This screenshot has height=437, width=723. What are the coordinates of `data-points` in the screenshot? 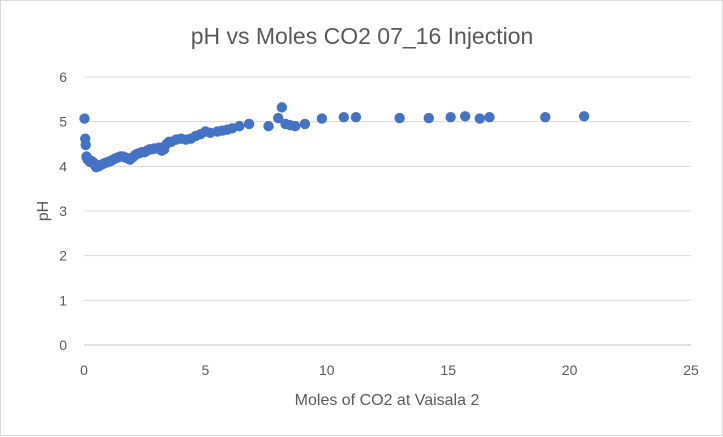 It's located at (334, 137).